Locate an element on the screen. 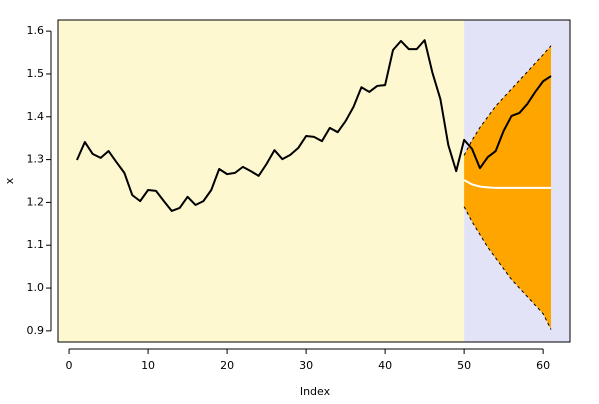  y-tick-label: 1.4 is located at coordinates (36, 116).